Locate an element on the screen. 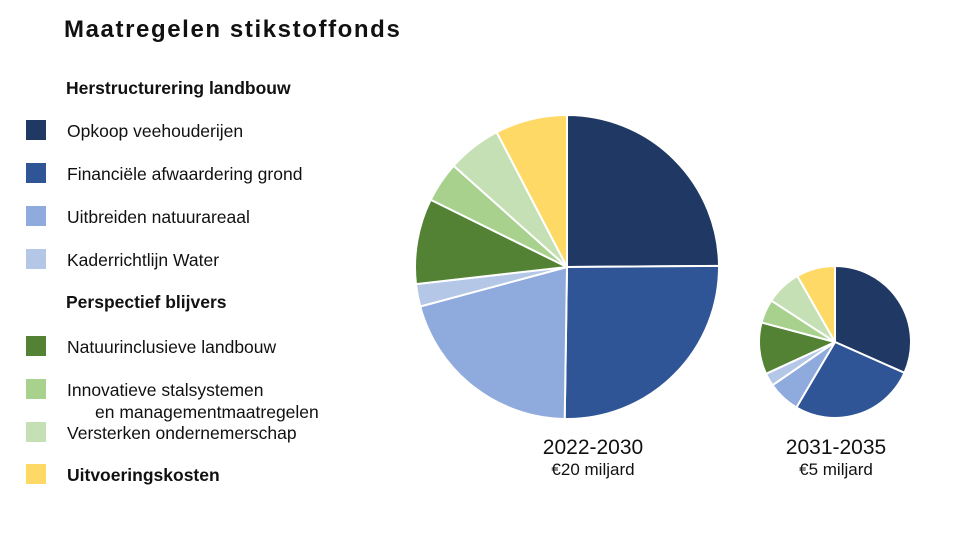 The width and height of the screenshot is (978, 550). legend-label: Opkoop veehouderijen is located at coordinates (155, 131).